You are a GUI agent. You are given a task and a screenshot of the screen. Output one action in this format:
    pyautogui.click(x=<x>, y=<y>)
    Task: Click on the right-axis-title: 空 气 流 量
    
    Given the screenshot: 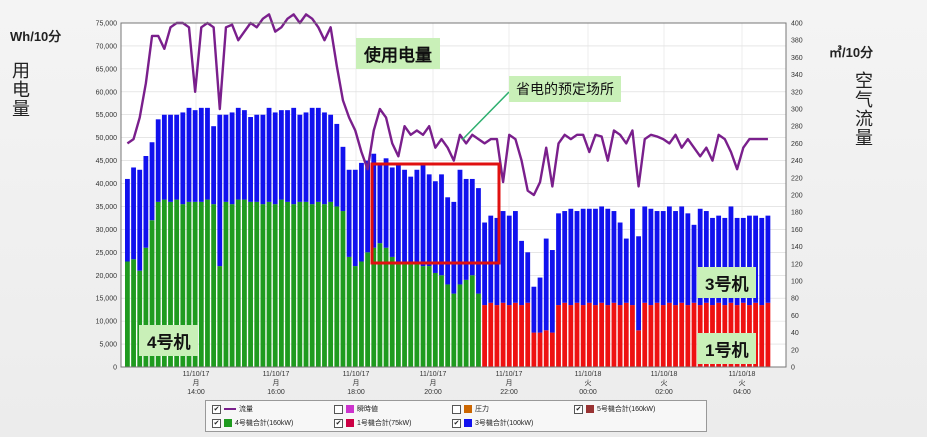 What is the action you would take?
    pyautogui.click(x=864, y=110)
    